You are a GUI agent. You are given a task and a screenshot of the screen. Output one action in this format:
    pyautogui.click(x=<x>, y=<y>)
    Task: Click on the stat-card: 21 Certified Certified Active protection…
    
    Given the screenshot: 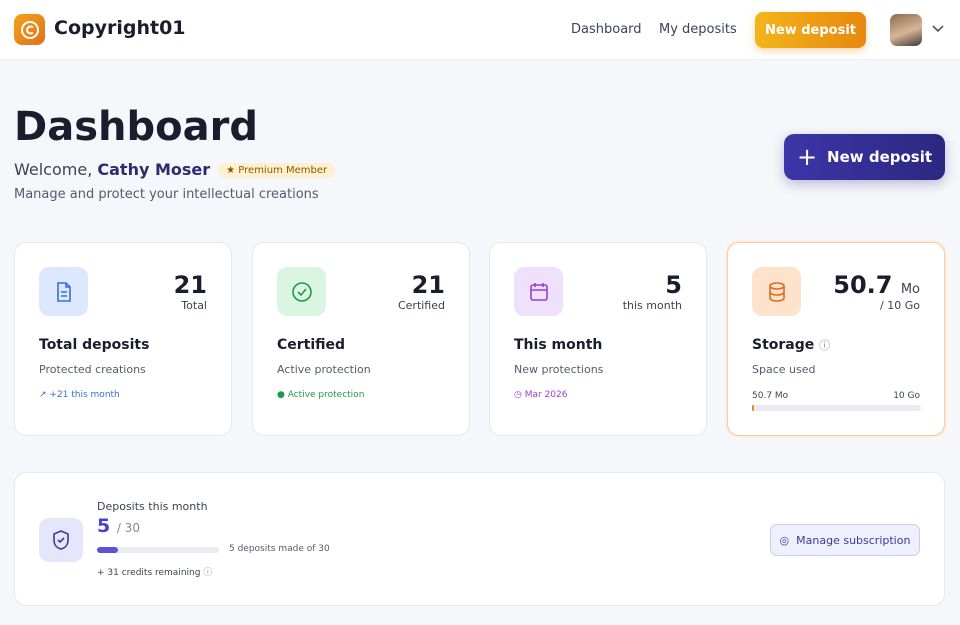 What is the action you would take?
    pyautogui.click(x=361, y=339)
    